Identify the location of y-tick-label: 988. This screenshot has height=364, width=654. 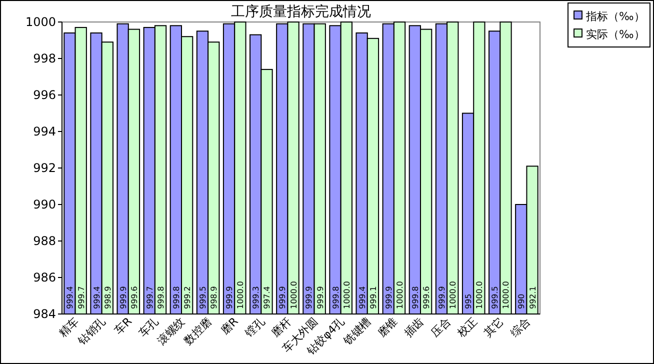
(44, 241).